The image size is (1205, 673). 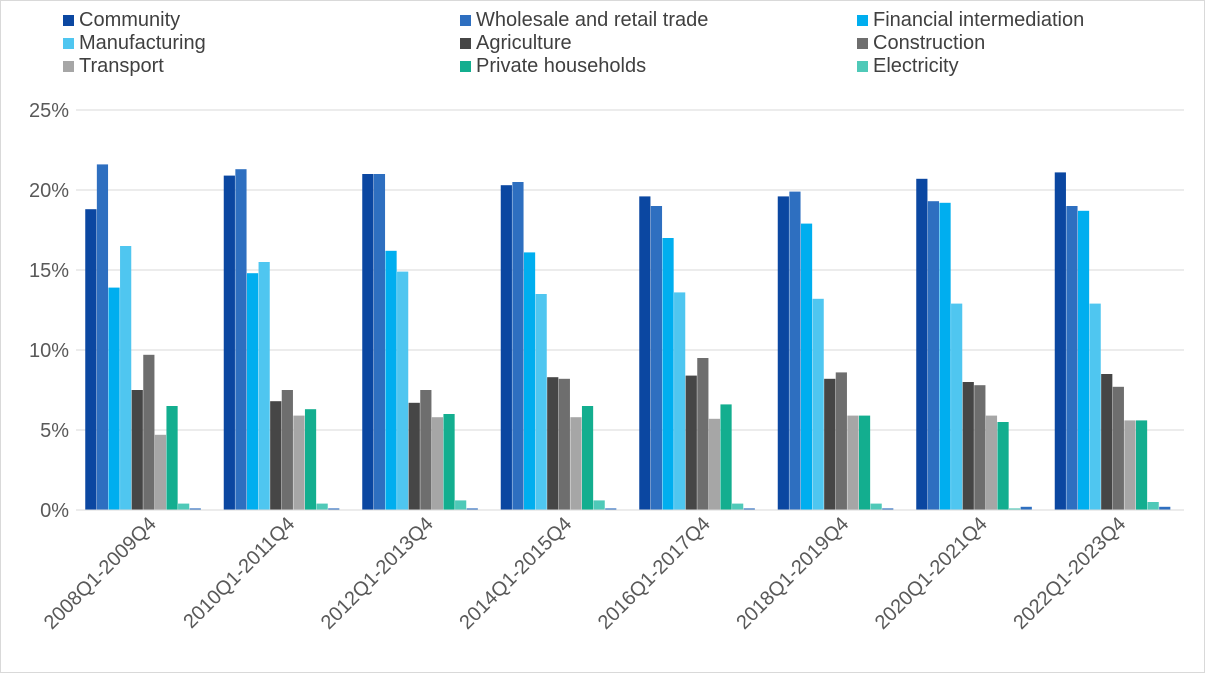 I want to click on y-tick-label: 20%, so click(x=49, y=191).